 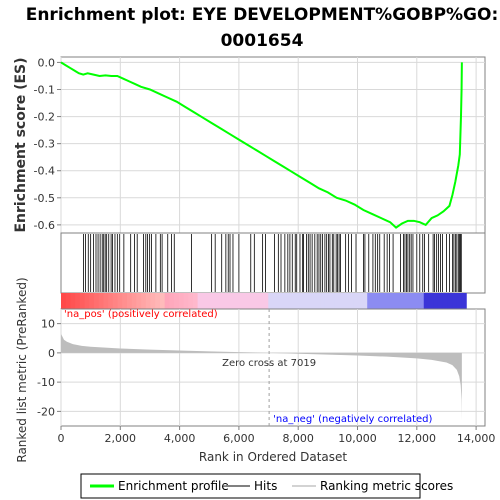 I want to click on es-tick-label: -0.6, so click(x=44, y=225).